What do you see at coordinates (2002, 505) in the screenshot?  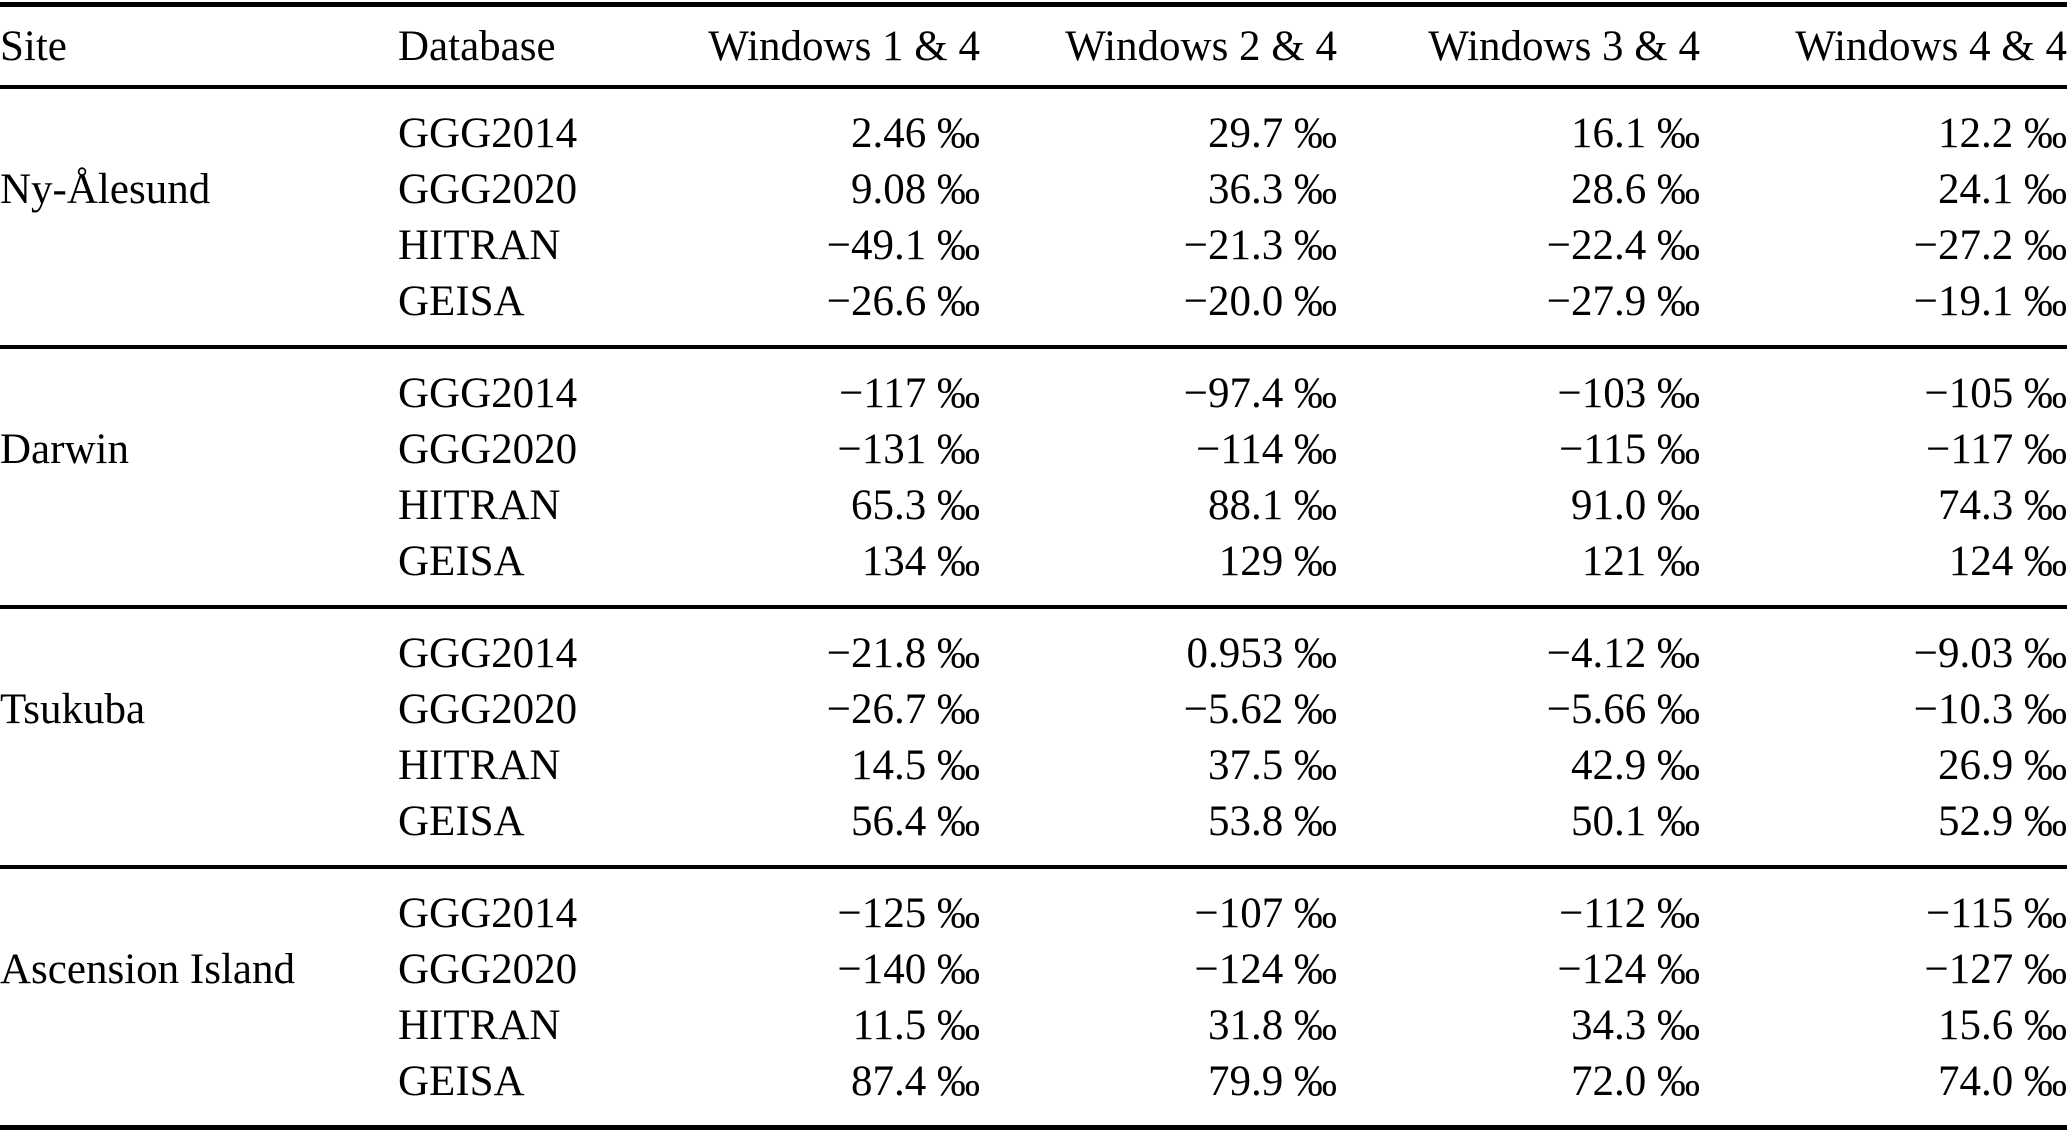 I see `value-cell: 74.3 ‰` at bounding box center [2002, 505].